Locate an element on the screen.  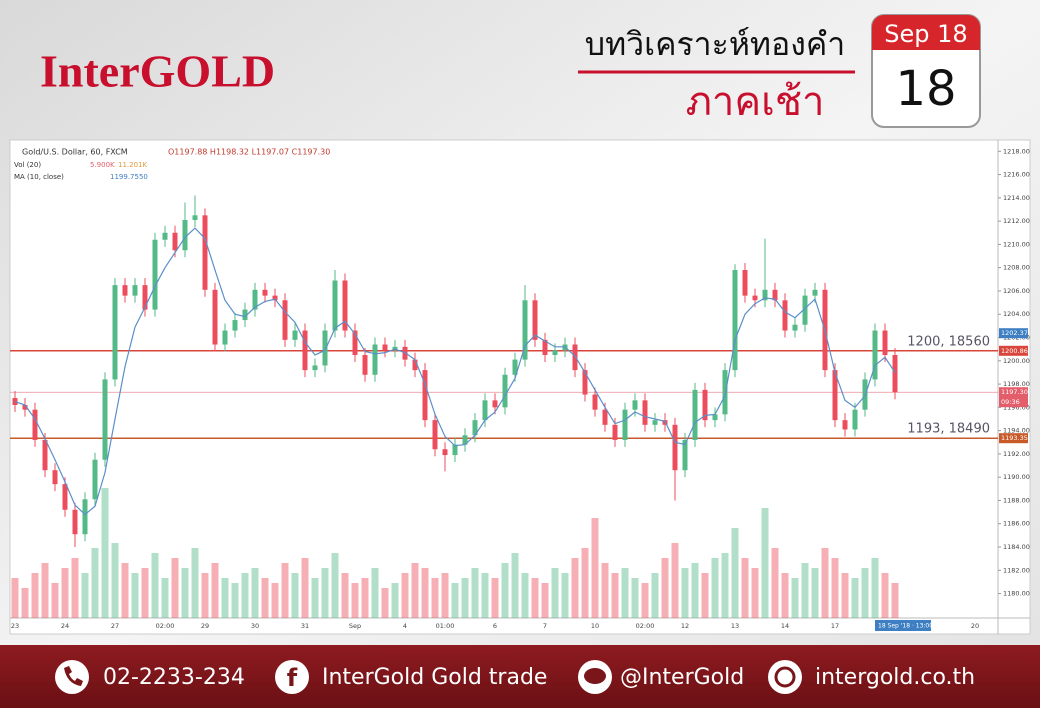
y-tick-label: 1182.00 is located at coordinates (1016, 570).